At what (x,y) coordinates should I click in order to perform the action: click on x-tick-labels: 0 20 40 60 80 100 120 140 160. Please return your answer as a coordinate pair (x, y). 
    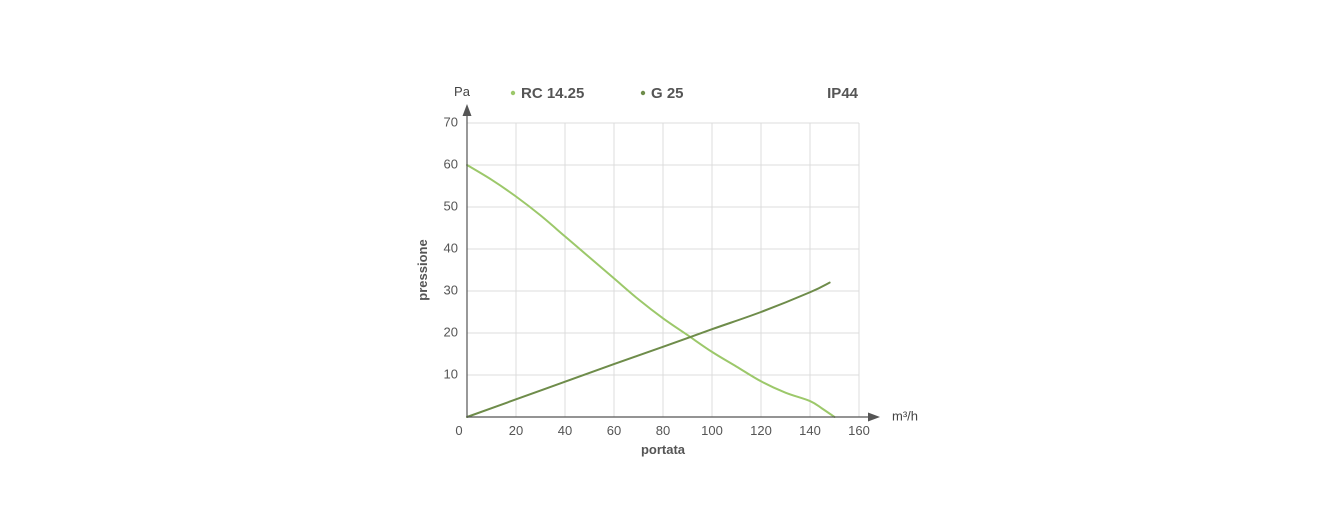
    Looking at the image, I should click on (662, 430).